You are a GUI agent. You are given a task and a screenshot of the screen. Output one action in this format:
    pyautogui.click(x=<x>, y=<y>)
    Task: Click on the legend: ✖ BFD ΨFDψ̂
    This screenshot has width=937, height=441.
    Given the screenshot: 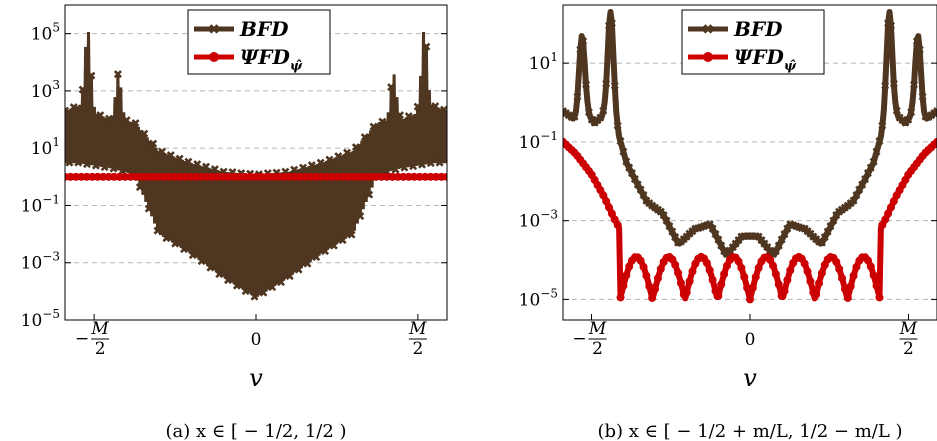 What is the action you would take?
    pyautogui.click(x=259, y=42)
    